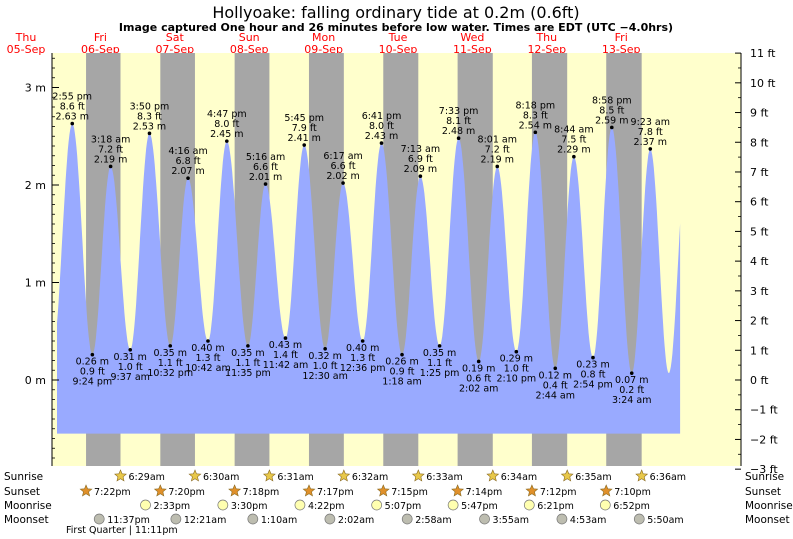  Describe the element at coordinates (363, 368) in the screenshot. I see `low-tide-time: 12:36 pm` at that location.